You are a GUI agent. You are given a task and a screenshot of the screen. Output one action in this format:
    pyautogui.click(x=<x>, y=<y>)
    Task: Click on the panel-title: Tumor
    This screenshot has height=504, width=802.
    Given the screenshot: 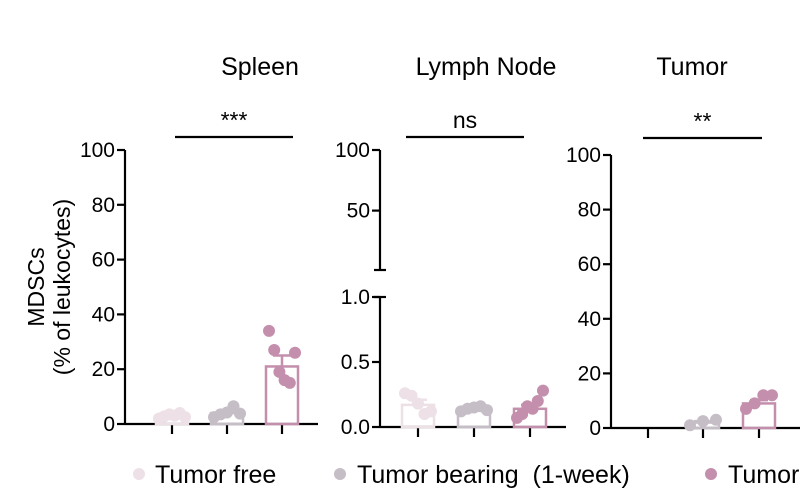 What is the action you would take?
    pyautogui.click(x=691, y=67)
    